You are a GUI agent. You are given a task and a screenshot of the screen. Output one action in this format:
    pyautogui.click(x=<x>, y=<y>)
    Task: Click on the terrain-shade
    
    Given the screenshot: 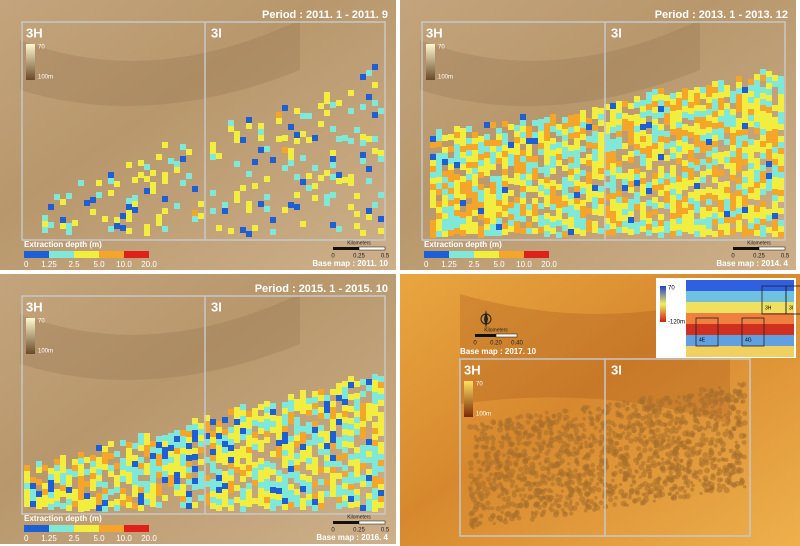 What is the action you would take?
    pyautogui.click(x=160, y=337)
    